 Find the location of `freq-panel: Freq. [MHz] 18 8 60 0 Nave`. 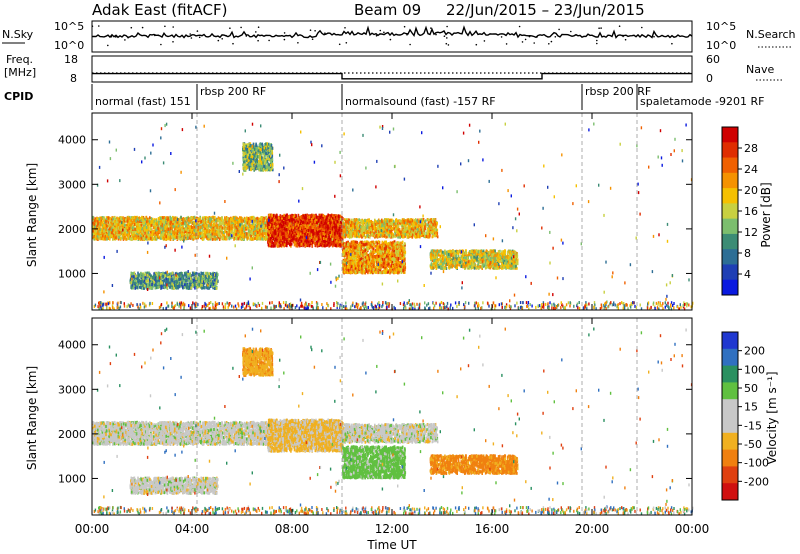

freq-panel: Freq. [MHz] 18 8 60 0 Nave is located at coordinates (393, 69).